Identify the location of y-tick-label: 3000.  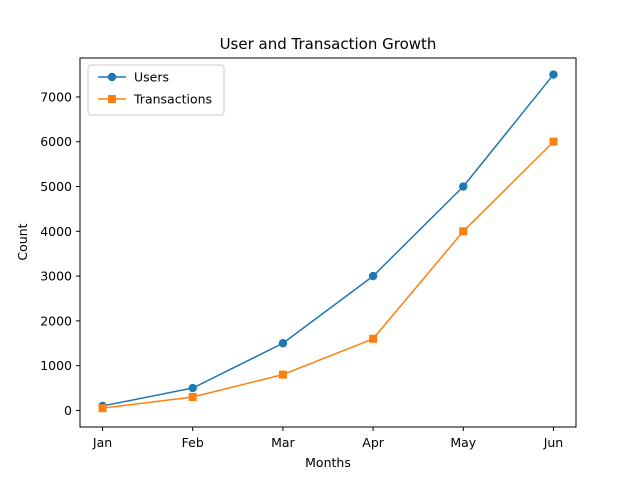
(56, 276).